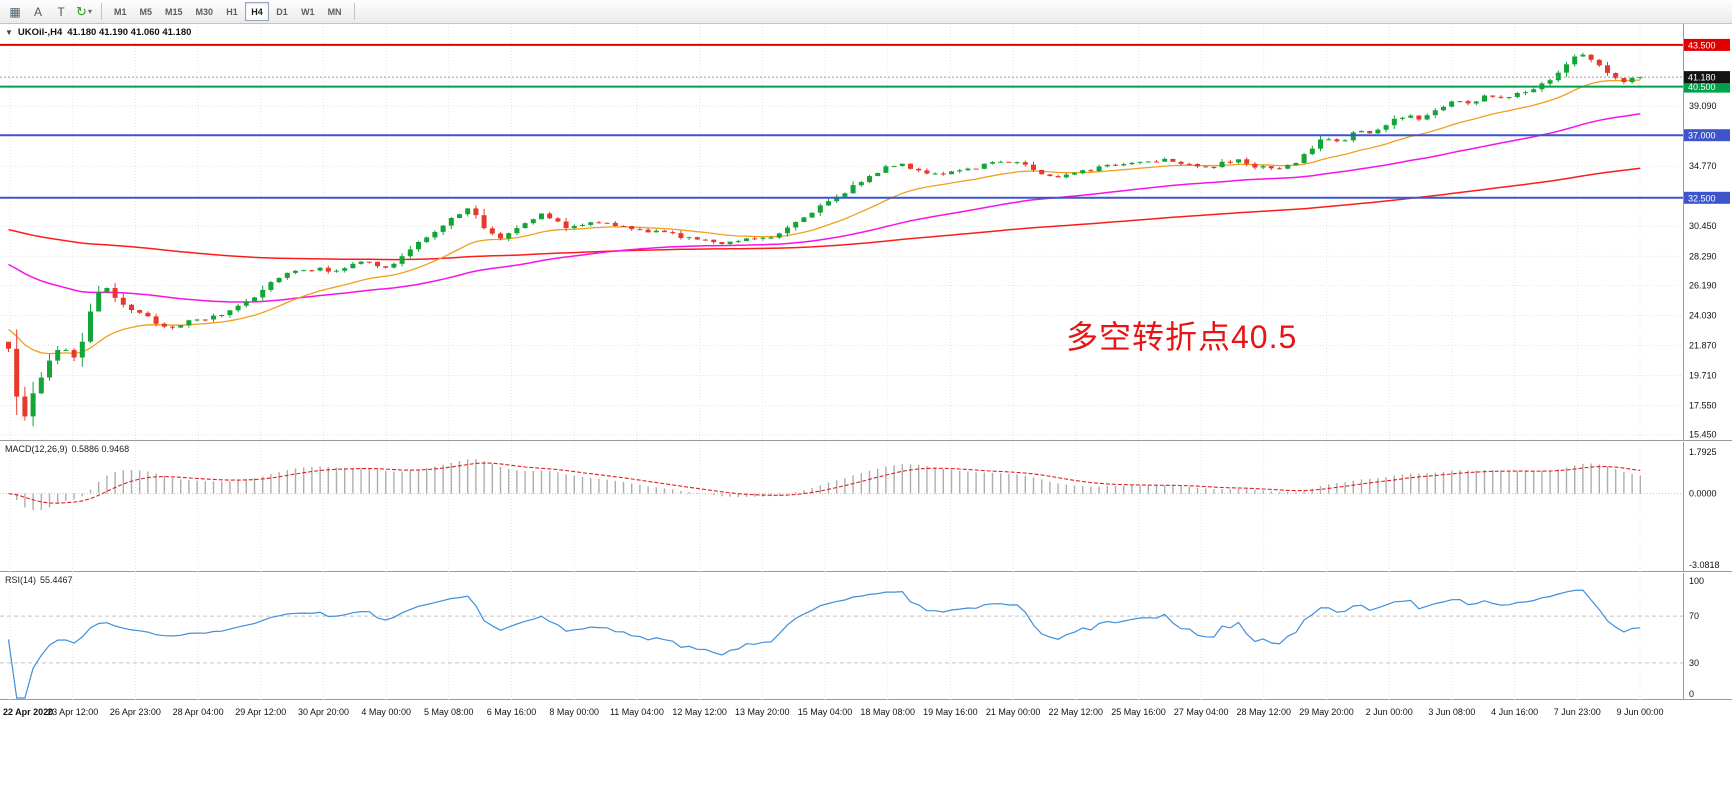 This screenshot has height=792, width=1732. Describe the element at coordinates (824, 214) in the screenshot. I see `ma-slow-line` at that location.